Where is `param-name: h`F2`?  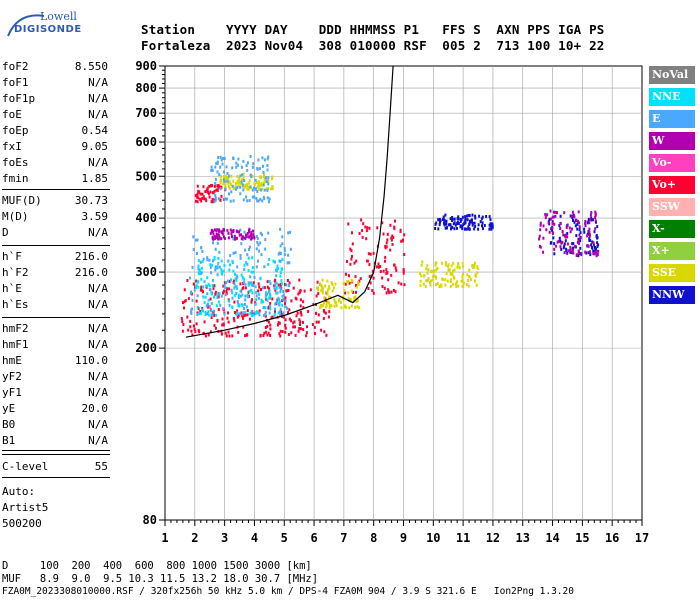 param-name: h`F2 is located at coordinates (15, 272).